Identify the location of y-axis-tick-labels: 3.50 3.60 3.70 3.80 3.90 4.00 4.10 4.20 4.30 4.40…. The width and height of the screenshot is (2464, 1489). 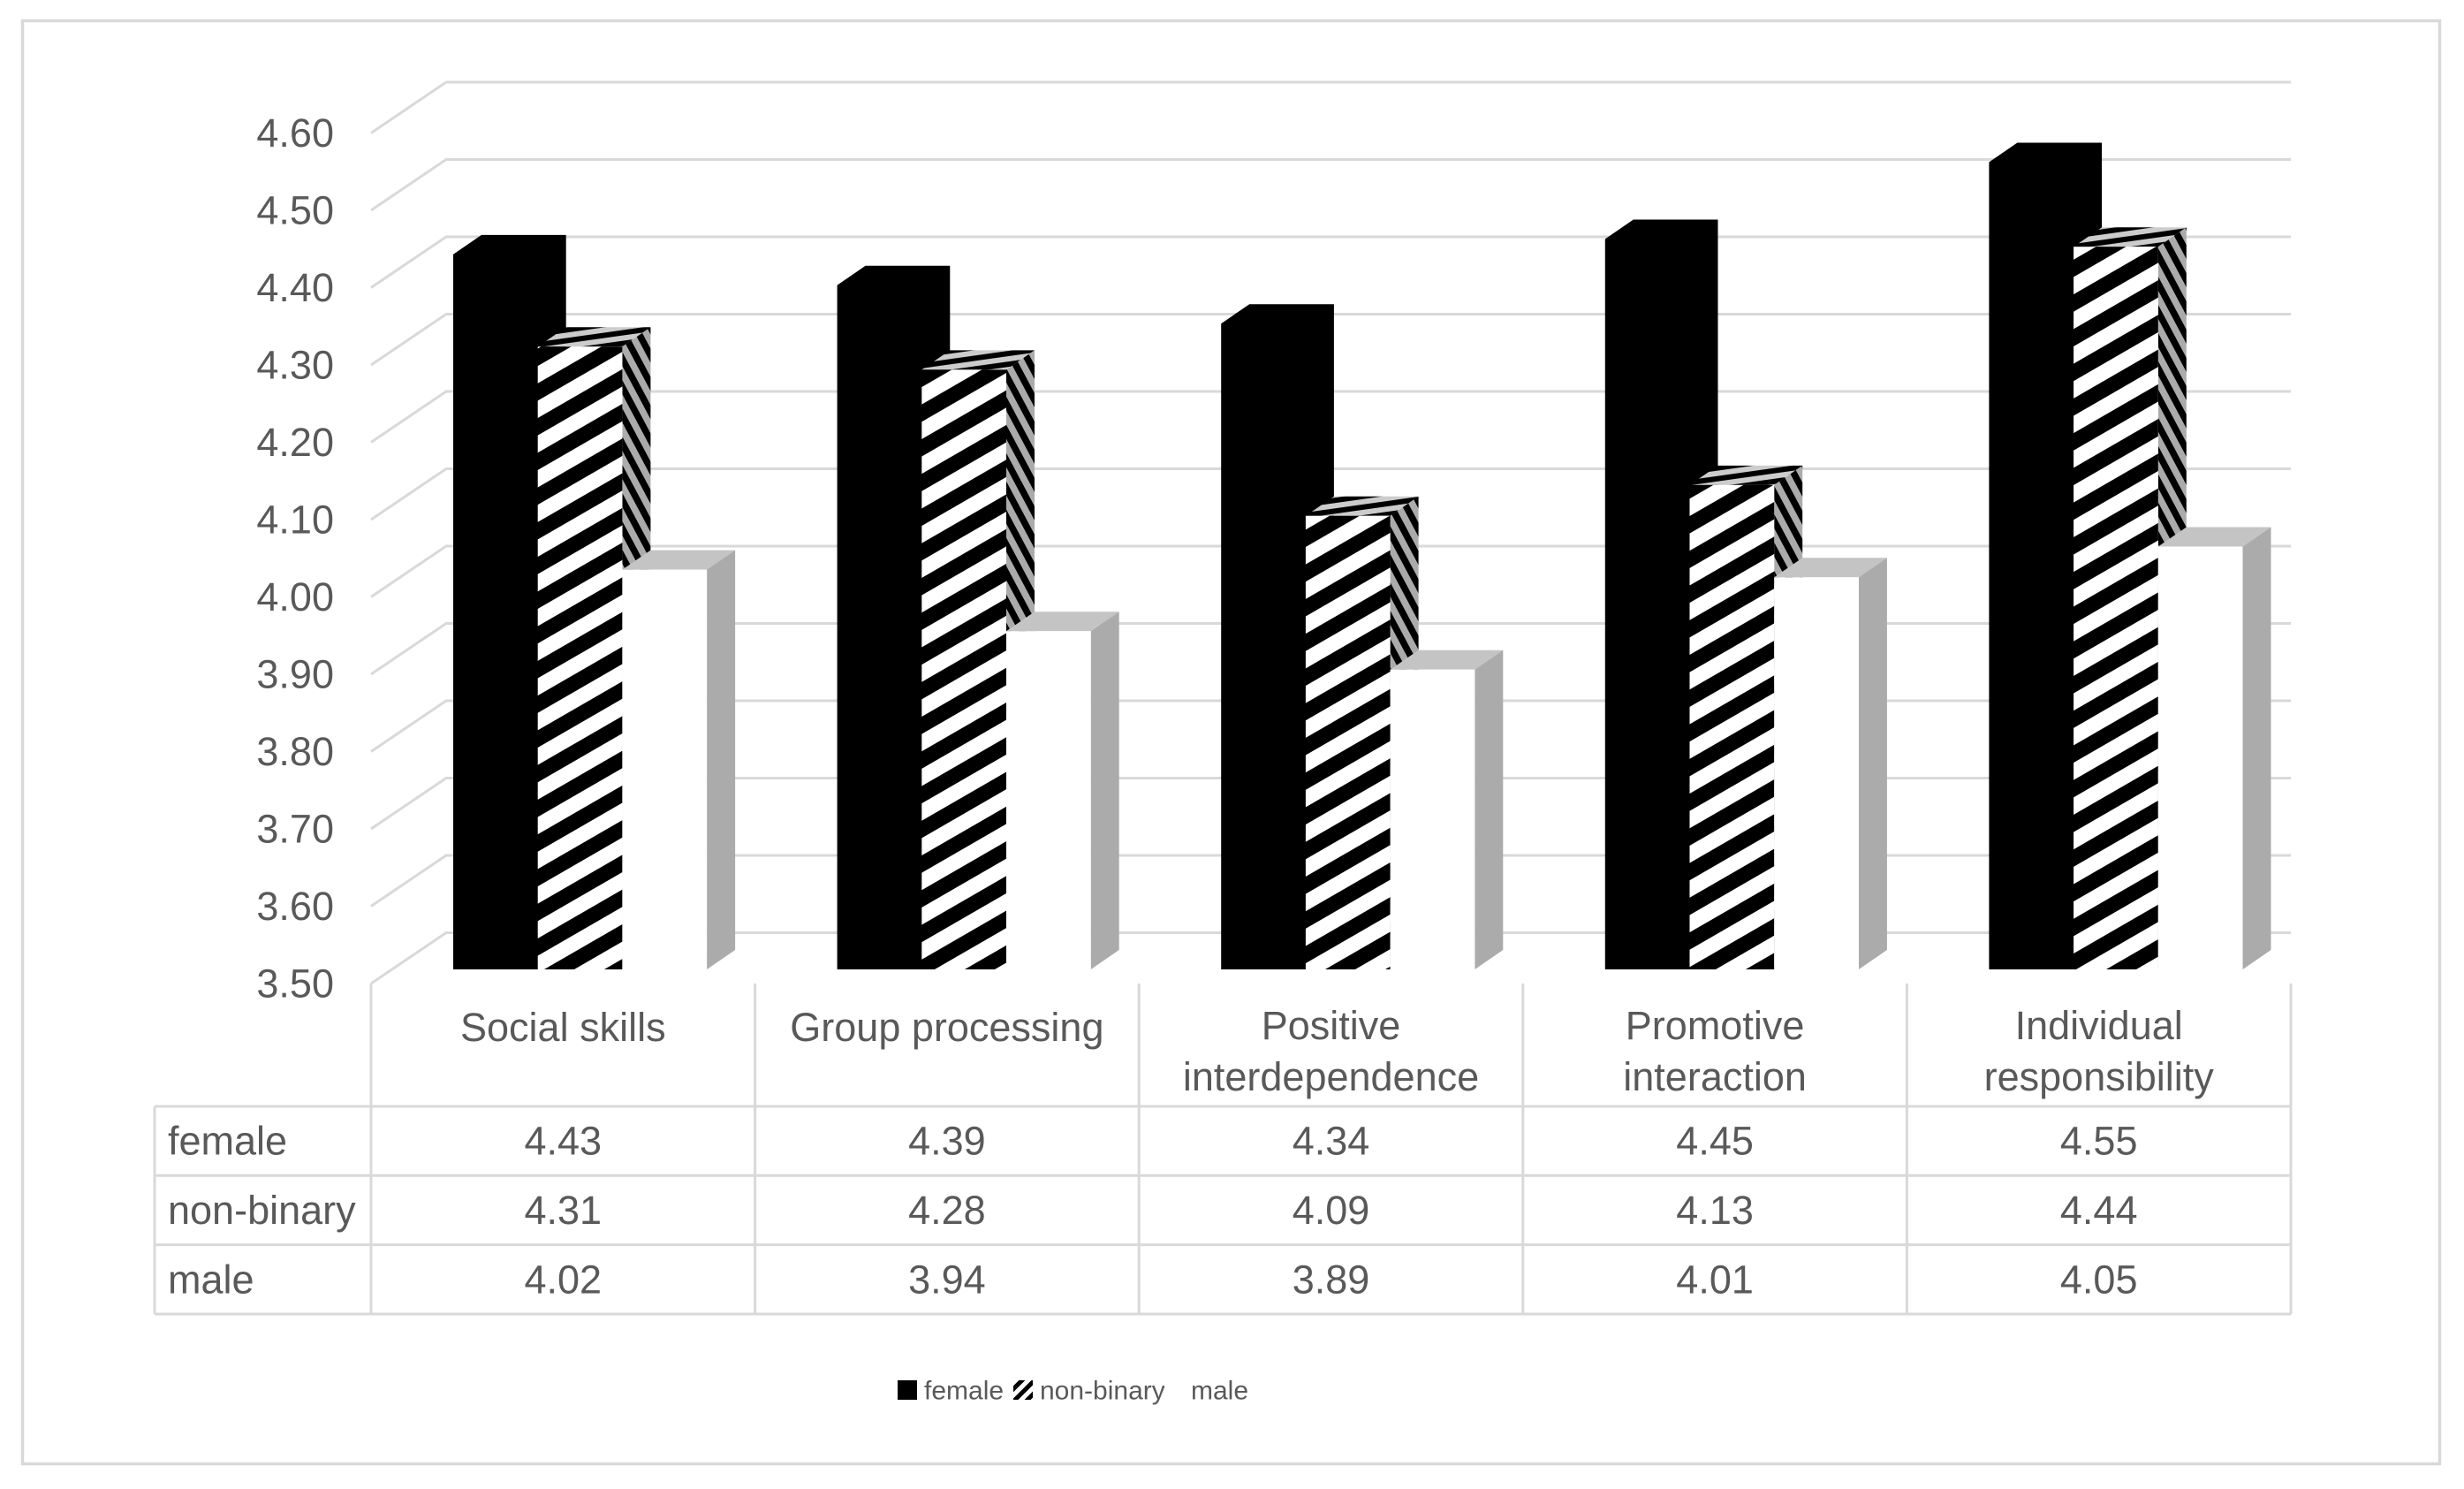
(295, 558).